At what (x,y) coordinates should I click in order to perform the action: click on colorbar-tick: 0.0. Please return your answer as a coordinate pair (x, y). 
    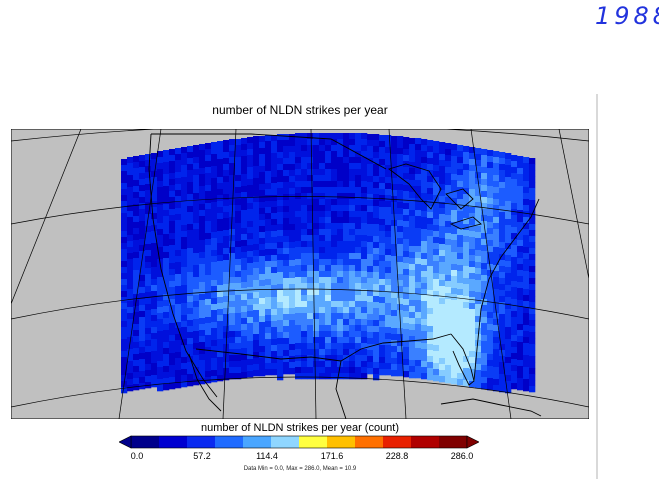
    Looking at the image, I should click on (137, 456).